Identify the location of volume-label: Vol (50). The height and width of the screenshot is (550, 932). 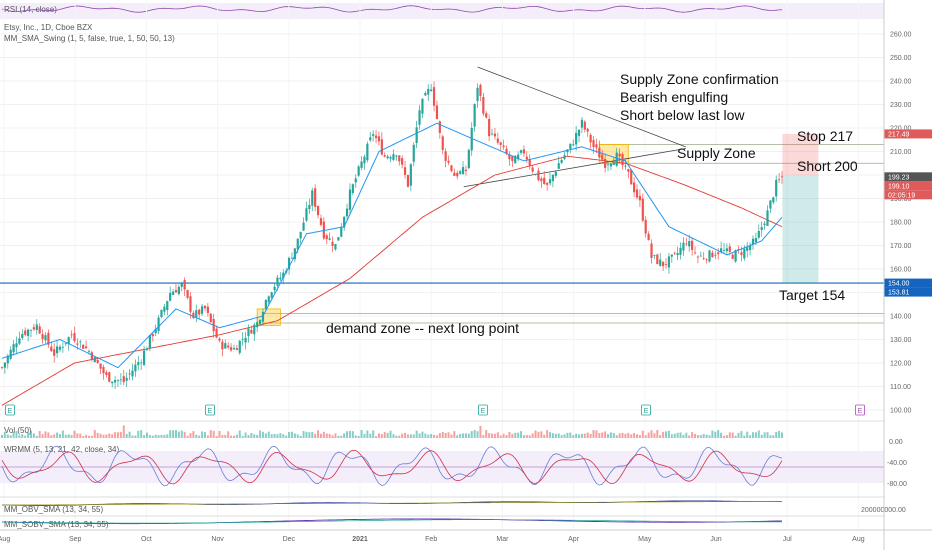
(18, 430).